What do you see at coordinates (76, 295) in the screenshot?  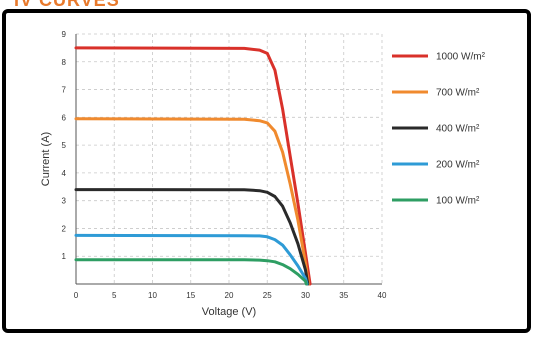 I see `x-tick-label-0: 0` at bounding box center [76, 295].